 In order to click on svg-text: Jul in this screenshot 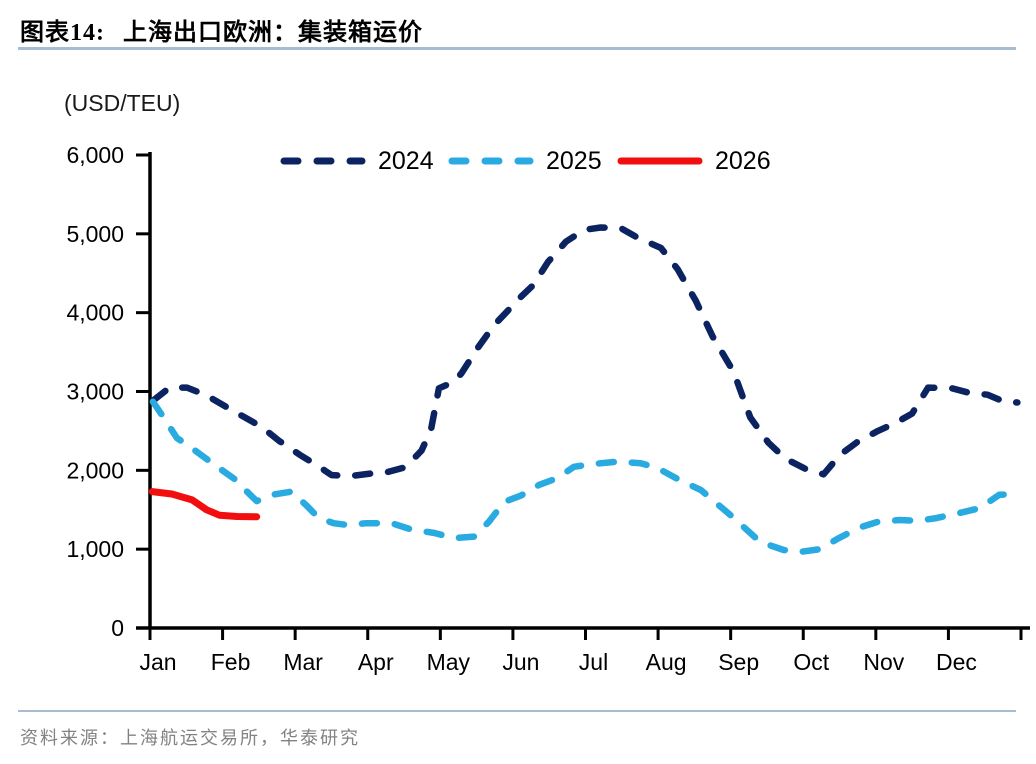, I will do `click(593, 662)`.